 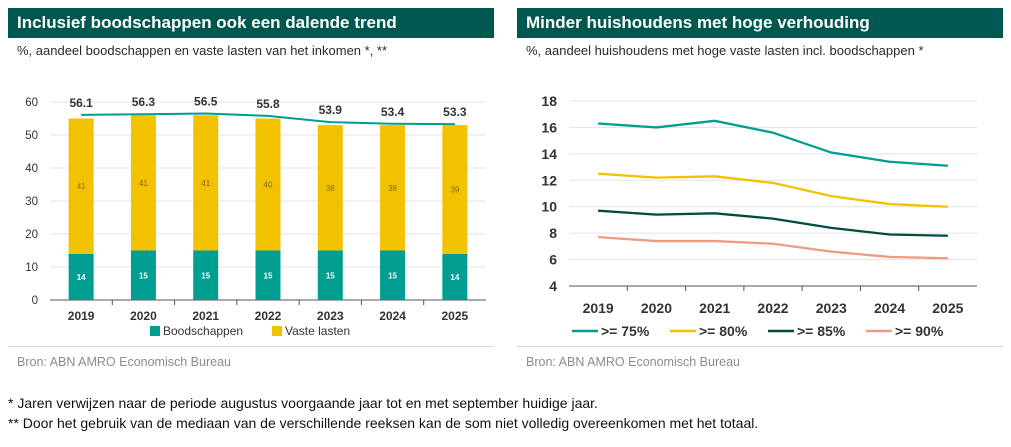 What do you see at coordinates (331, 110) in the screenshot?
I see `total-label: 53.9` at bounding box center [331, 110].